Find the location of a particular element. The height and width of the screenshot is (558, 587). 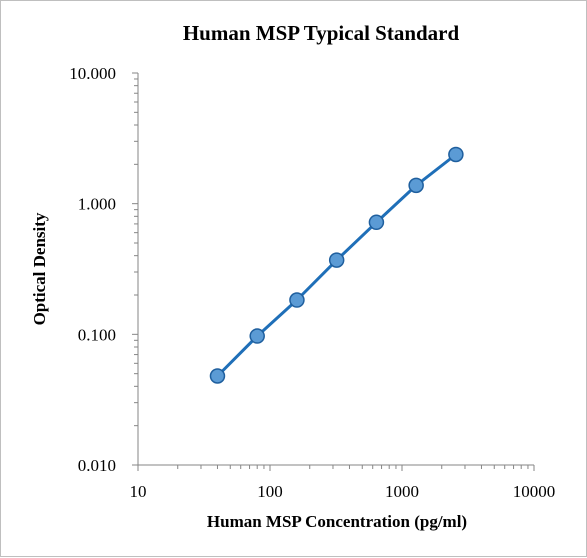

x-tick-label: 10 is located at coordinates (138, 491).